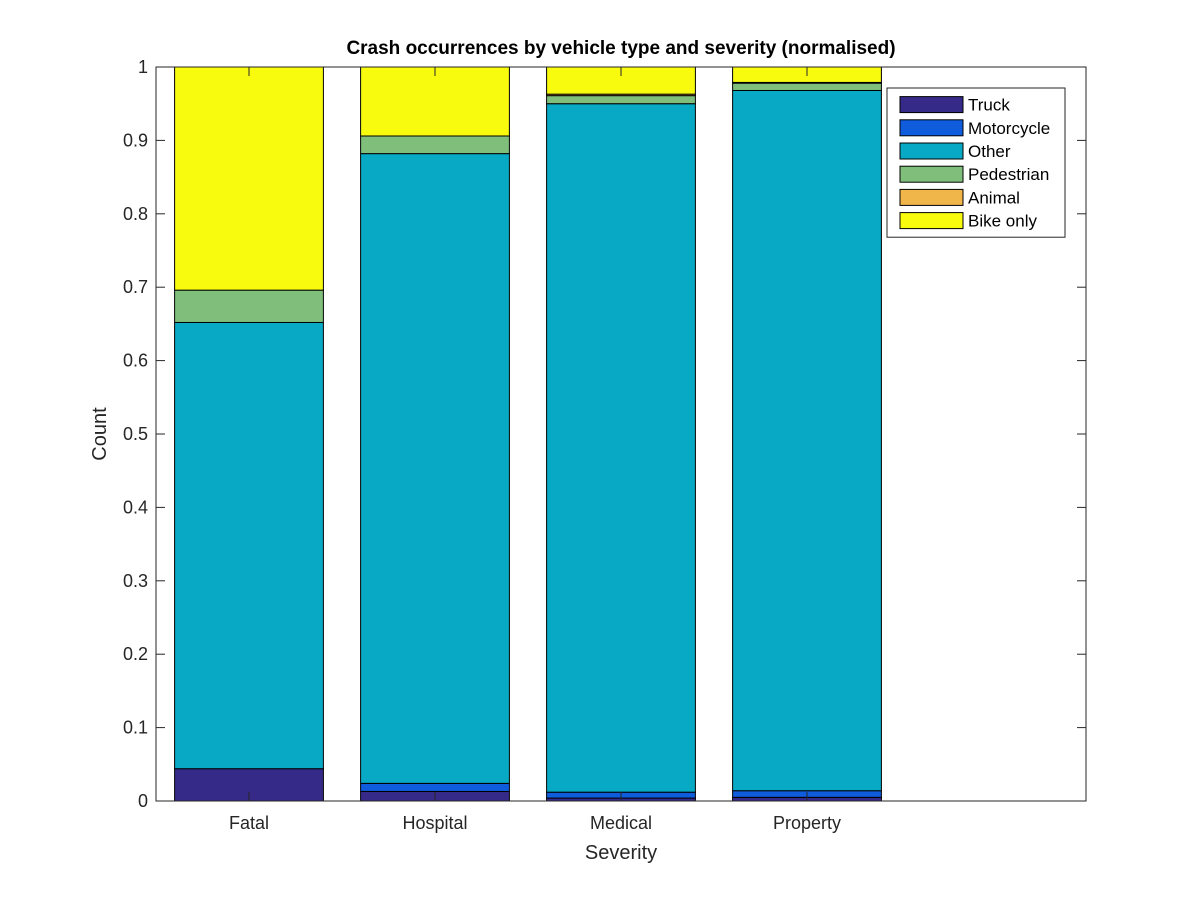  What do you see at coordinates (435, 145) in the screenshot?
I see `bar-segment-hospital-pedestrian` at bounding box center [435, 145].